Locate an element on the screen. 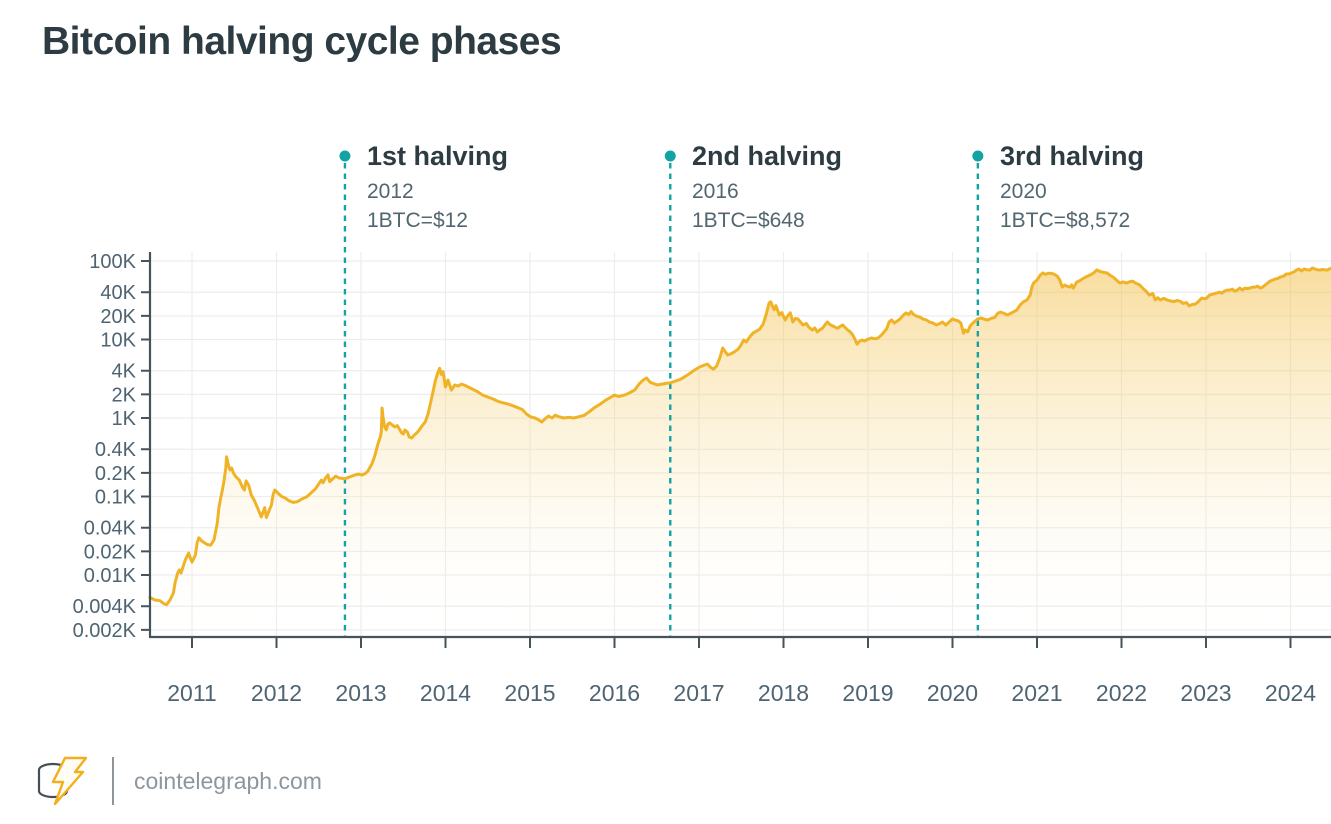  footer: cointelegraph.com is located at coordinates (179, 781).